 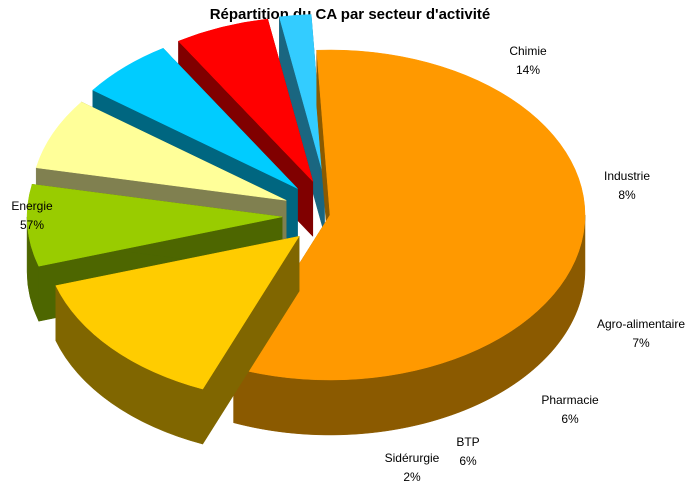 What do you see at coordinates (570, 400) in the screenshot?
I see `label-name-pharmacie: Pharmacie` at bounding box center [570, 400].